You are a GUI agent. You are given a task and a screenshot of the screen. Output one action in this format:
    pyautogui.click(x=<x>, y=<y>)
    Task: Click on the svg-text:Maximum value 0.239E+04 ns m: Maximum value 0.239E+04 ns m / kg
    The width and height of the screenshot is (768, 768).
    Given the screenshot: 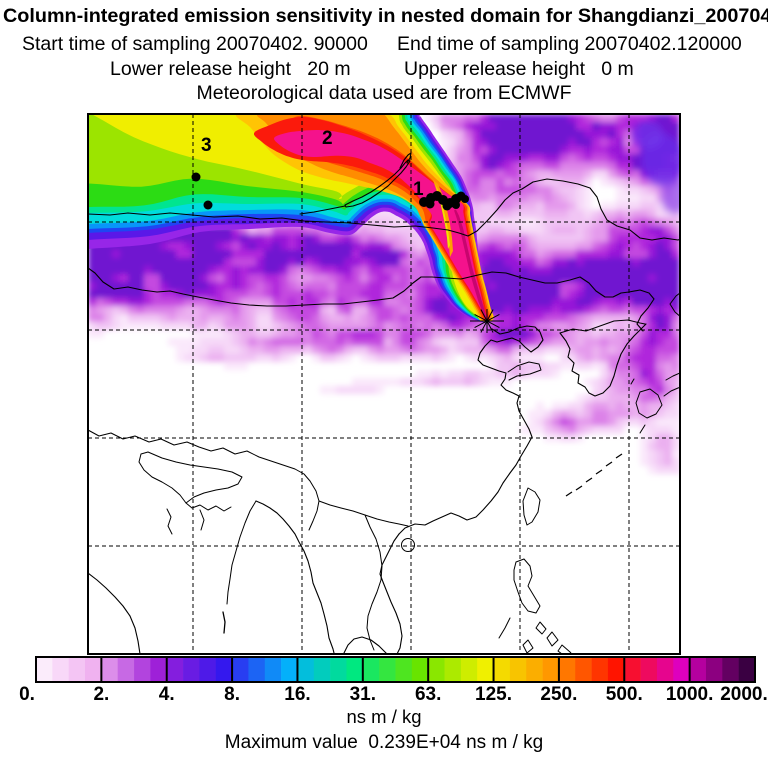 What is the action you would take?
    pyautogui.click(x=384, y=742)
    